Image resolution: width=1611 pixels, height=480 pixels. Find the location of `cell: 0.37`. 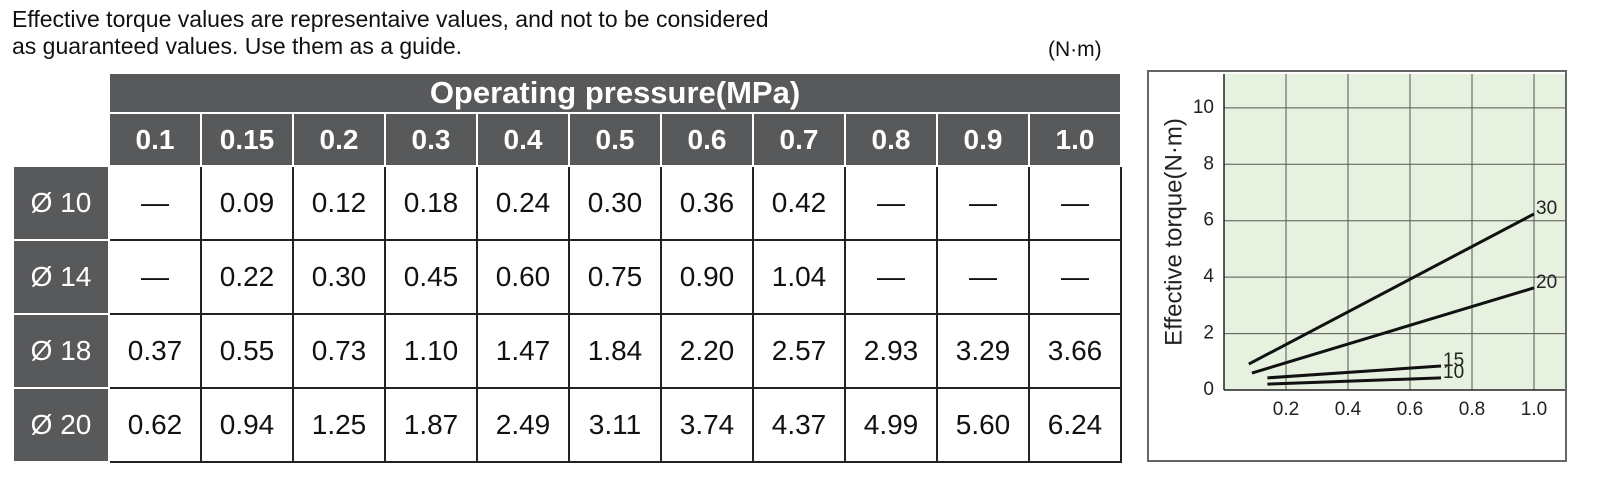

cell: 0.37 is located at coordinates (155, 351).